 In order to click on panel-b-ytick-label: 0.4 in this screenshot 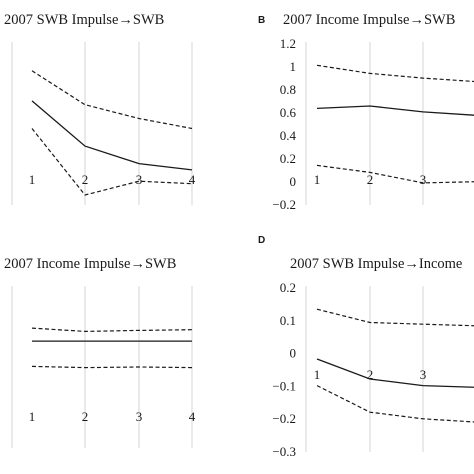, I will do `click(288, 135)`.